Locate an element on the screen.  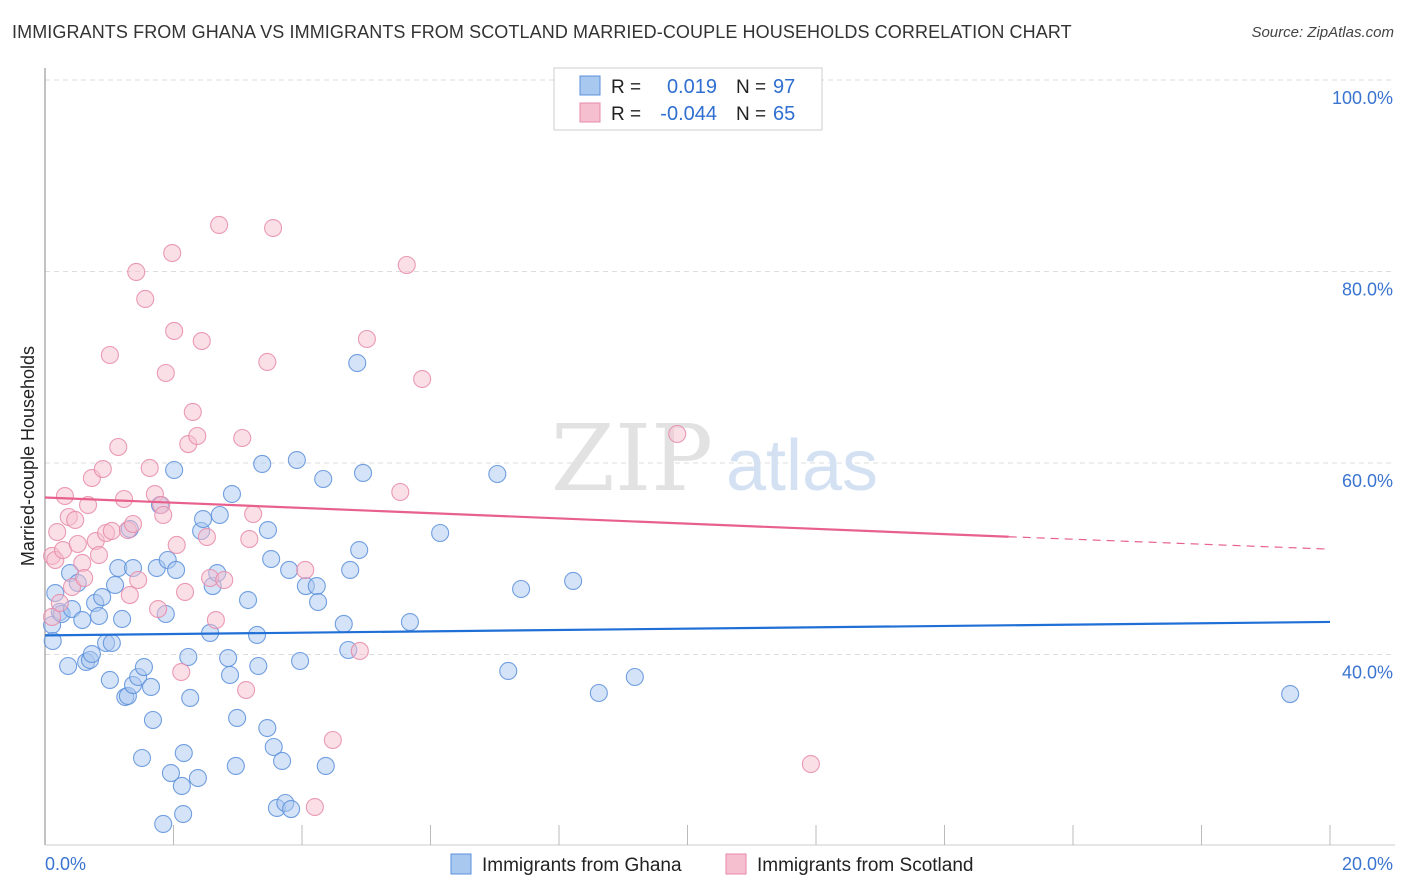
source-label: Source: ZipAtlas.com is located at coordinates (1322, 32).